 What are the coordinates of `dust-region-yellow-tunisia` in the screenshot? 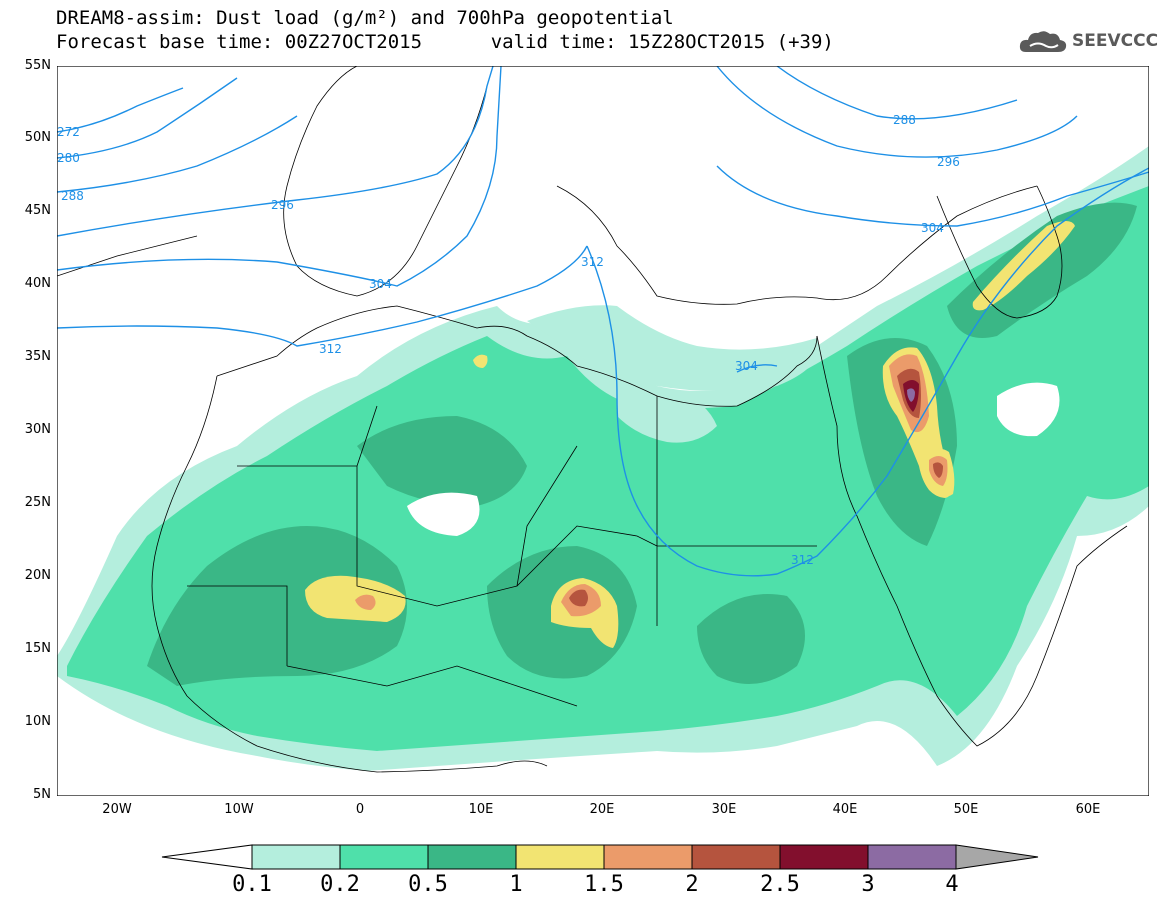 It's located at (480, 361).